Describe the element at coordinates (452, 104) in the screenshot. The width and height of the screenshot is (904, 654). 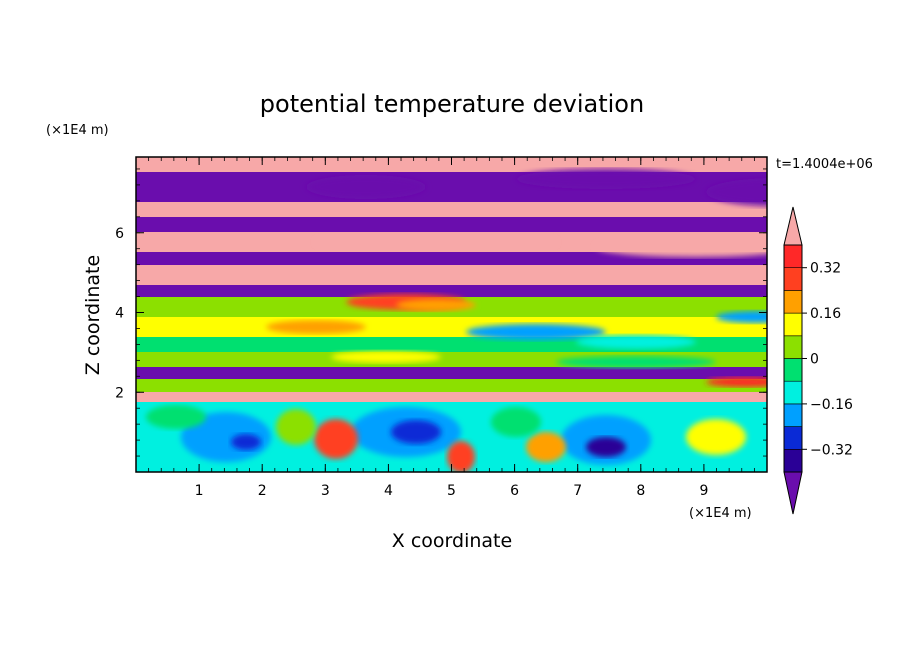
I see `chart-title: potential temperature deviation` at that location.